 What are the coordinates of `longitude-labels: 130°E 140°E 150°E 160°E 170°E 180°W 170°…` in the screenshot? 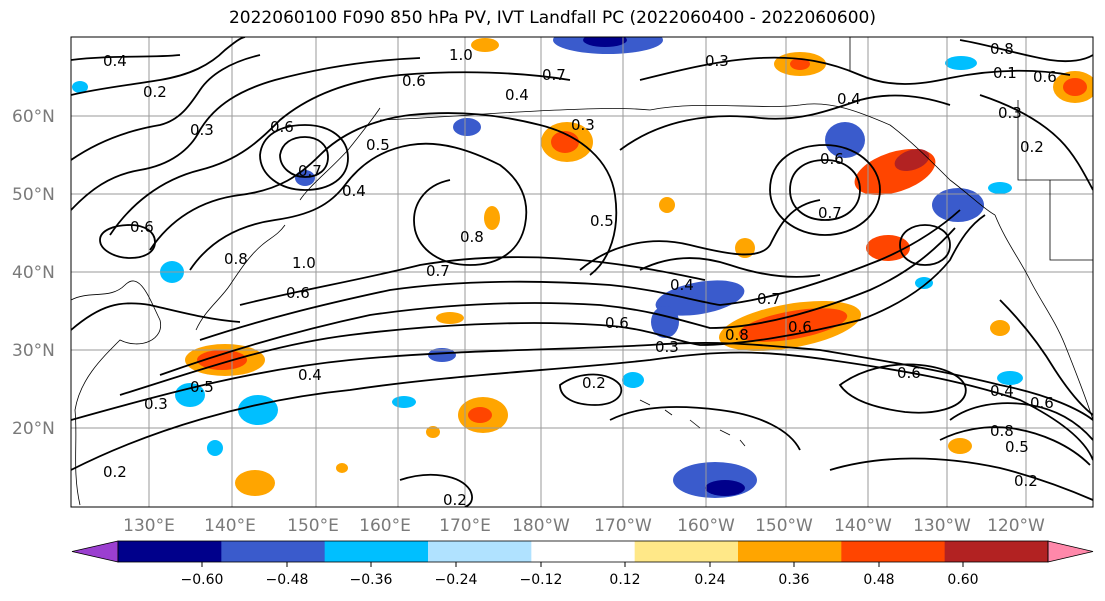 It's located at (584, 526).